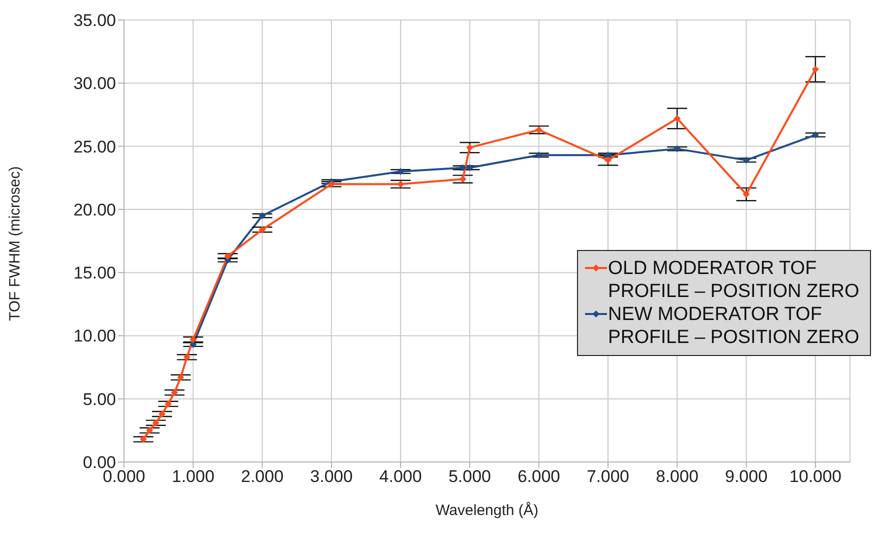  What do you see at coordinates (99, 399) in the screenshot?
I see `y-tick-label: 5.00` at bounding box center [99, 399].